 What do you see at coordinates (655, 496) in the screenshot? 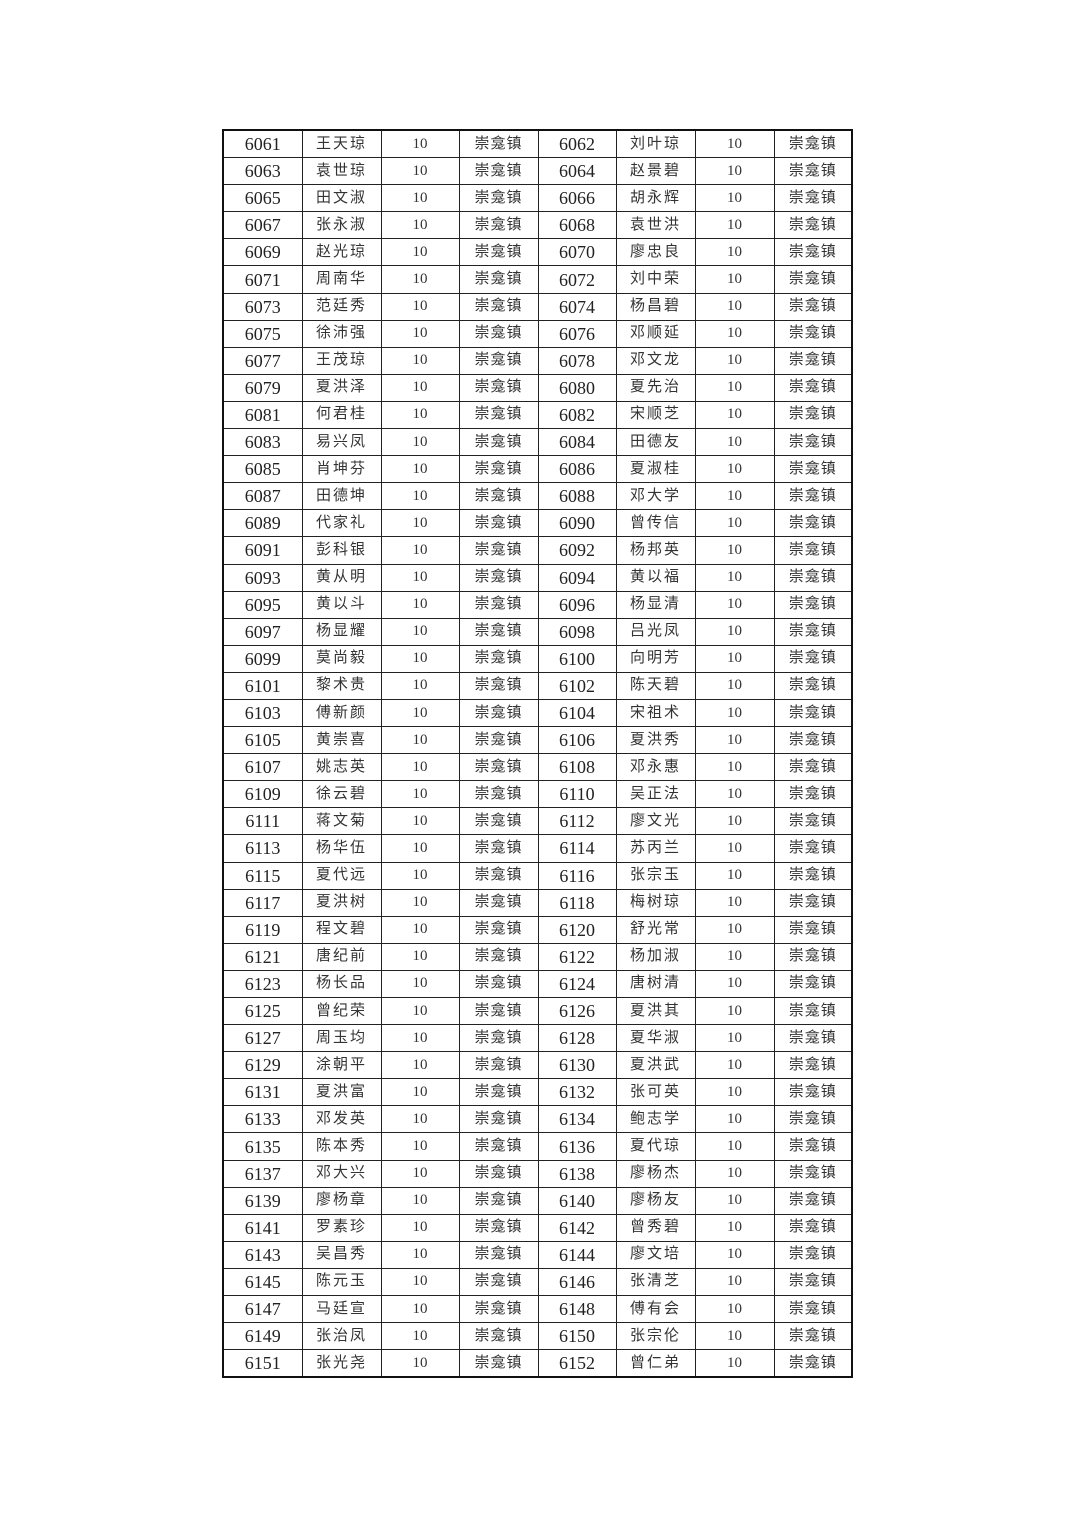
I see `name-cell: 邓大学` at bounding box center [655, 496].